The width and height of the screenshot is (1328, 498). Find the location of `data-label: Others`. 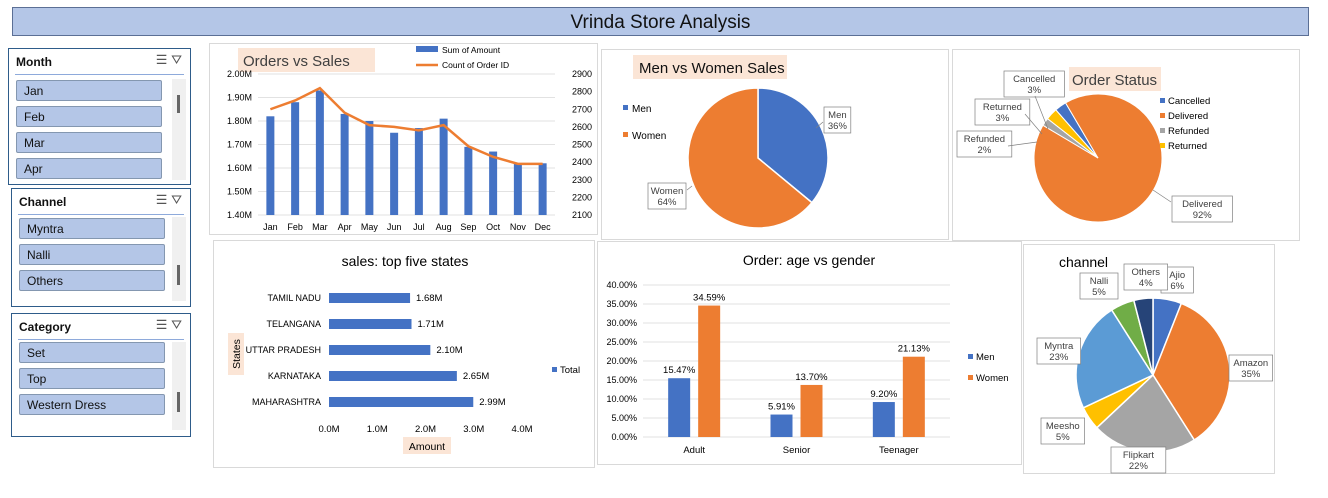

data-label: Others is located at coordinates (1146, 272).